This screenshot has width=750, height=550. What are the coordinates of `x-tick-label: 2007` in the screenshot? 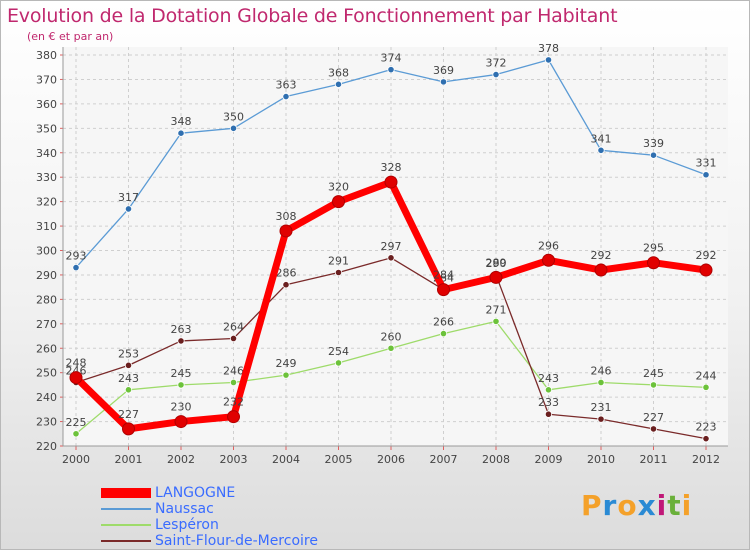 It's located at (444, 459).